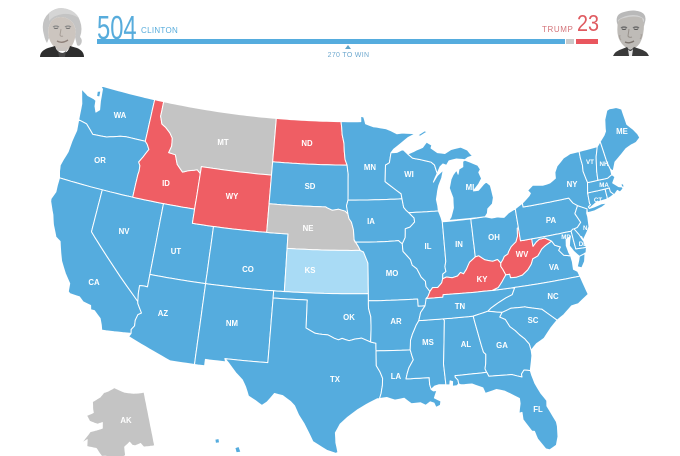  What do you see at coordinates (583, 244) in the screenshot?
I see `svg-text: DE` at bounding box center [583, 244].